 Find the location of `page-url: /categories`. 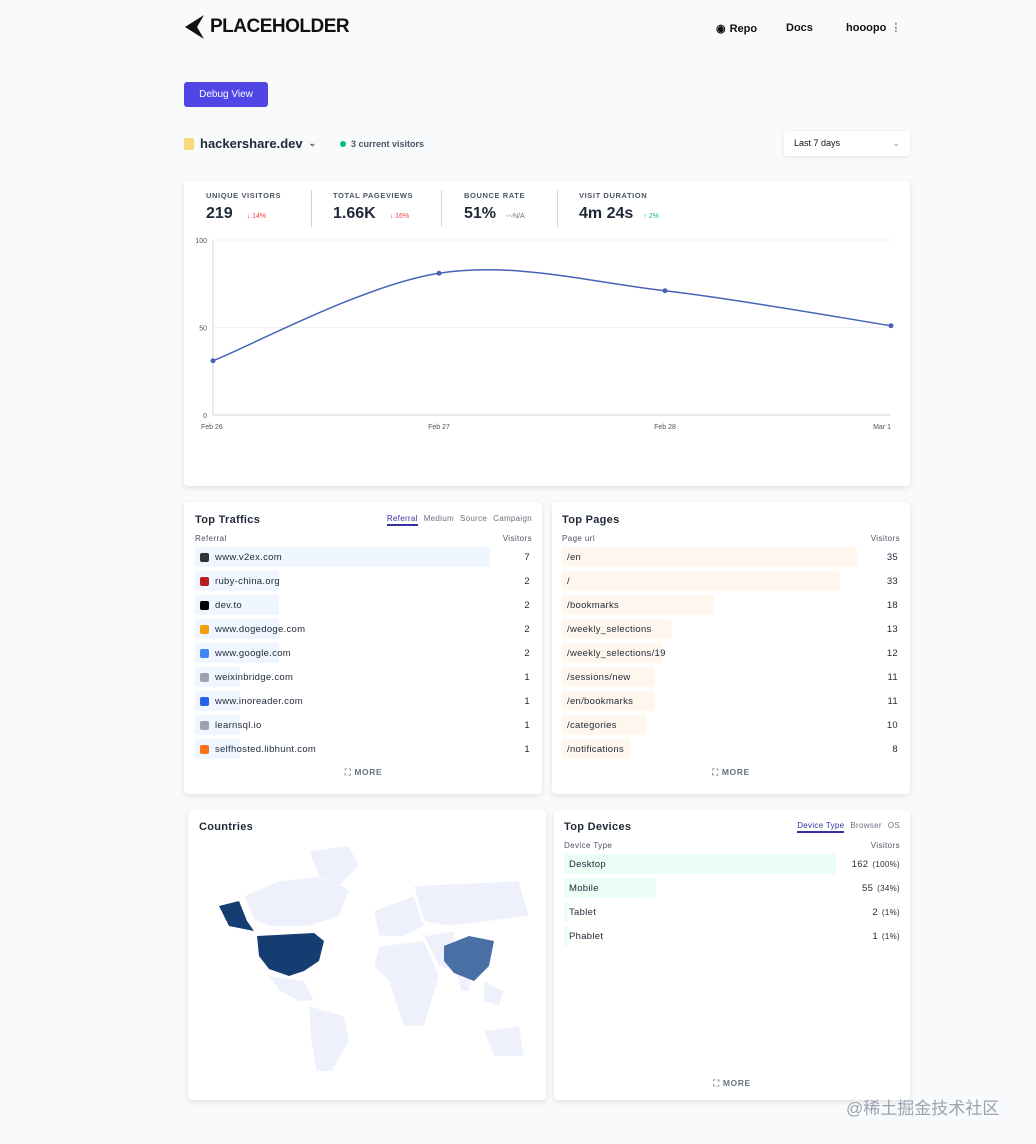

page-url: /categories is located at coordinates (592, 725).